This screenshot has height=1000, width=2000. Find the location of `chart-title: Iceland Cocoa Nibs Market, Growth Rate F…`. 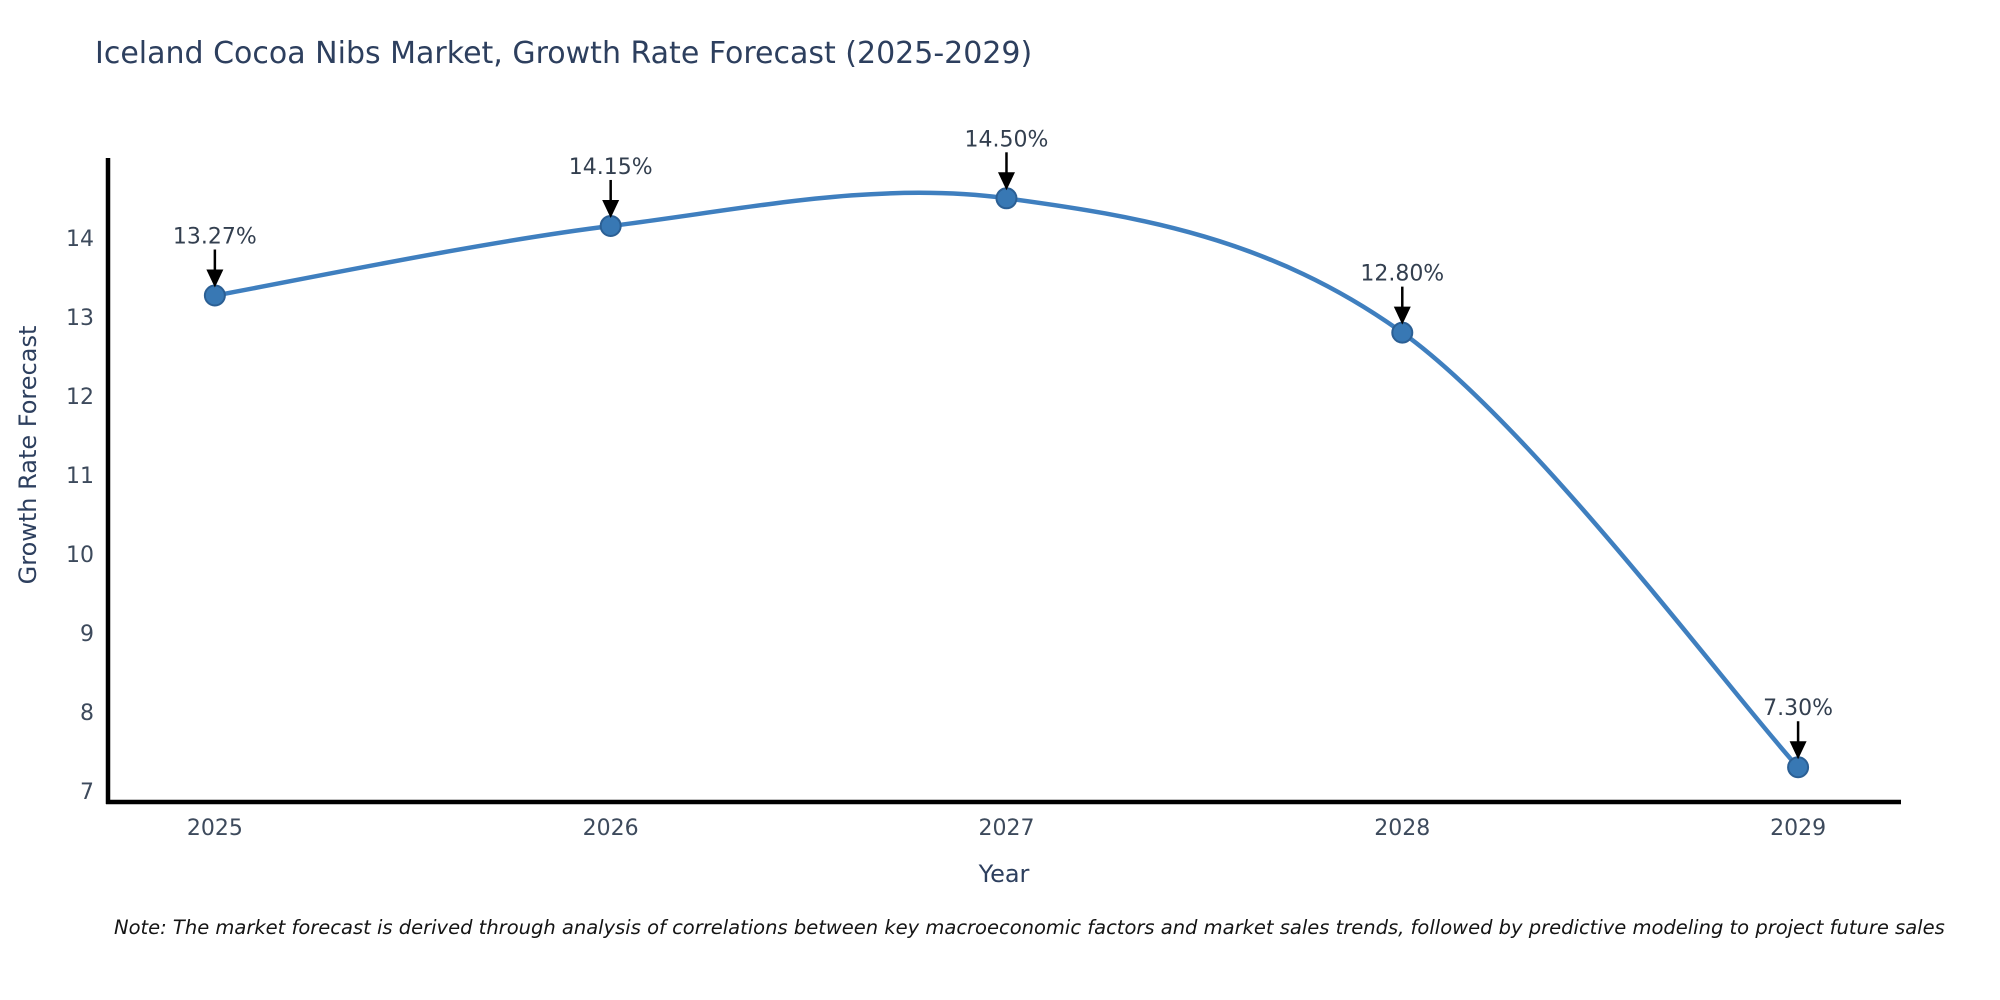

chart-title: Iceland Cocoa Nibs Market, Growth Rate F… is located at coordinates (564, 53).